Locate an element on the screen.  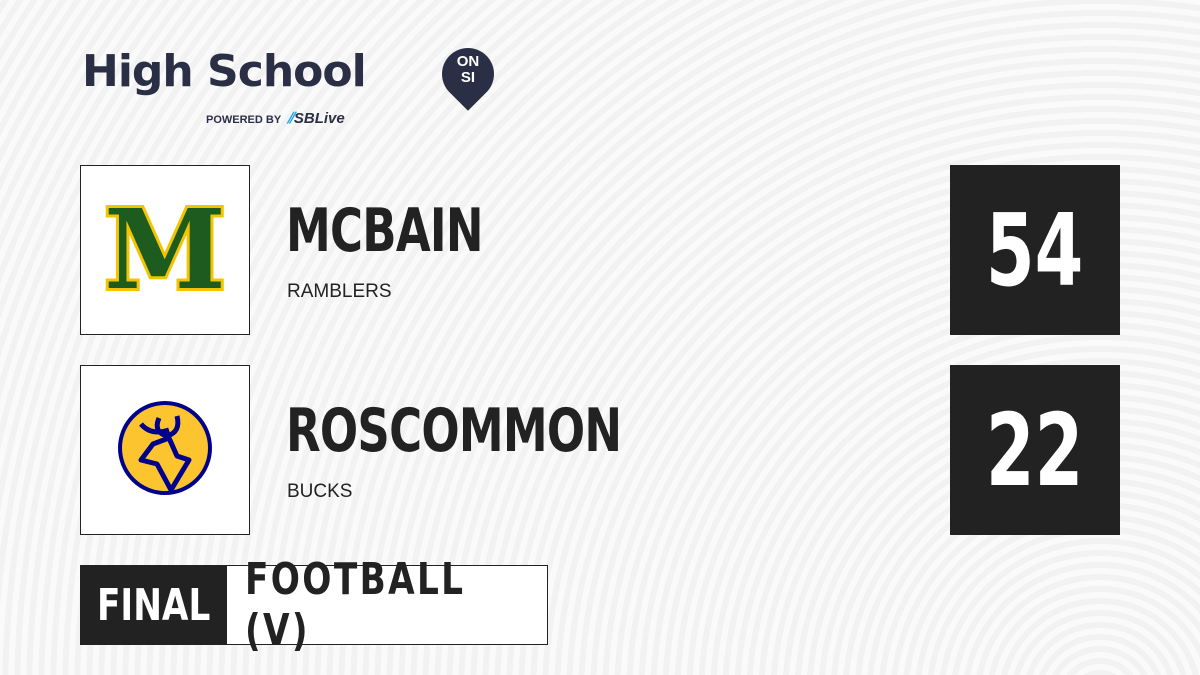
high-school-on-si-logo: High School ON SI POWERED BY ⫽SBLive is located at coordinates (293, 82).